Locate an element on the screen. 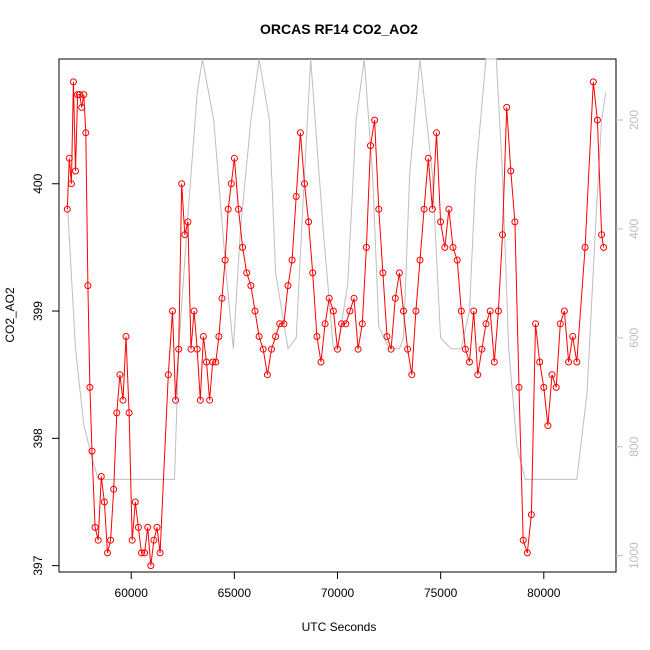 The image size is (650, 650). y-tick-label: 397 is located at coordinates (38, 565).